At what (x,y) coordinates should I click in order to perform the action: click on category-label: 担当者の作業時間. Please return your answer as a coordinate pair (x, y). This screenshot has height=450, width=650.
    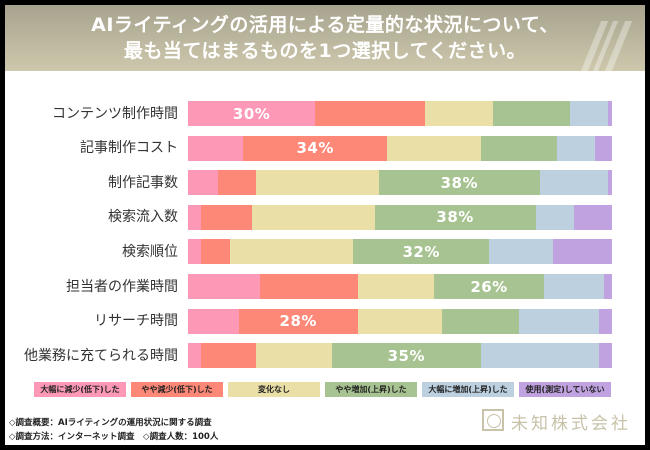
    Looking at the image, I should click on (122, 286).